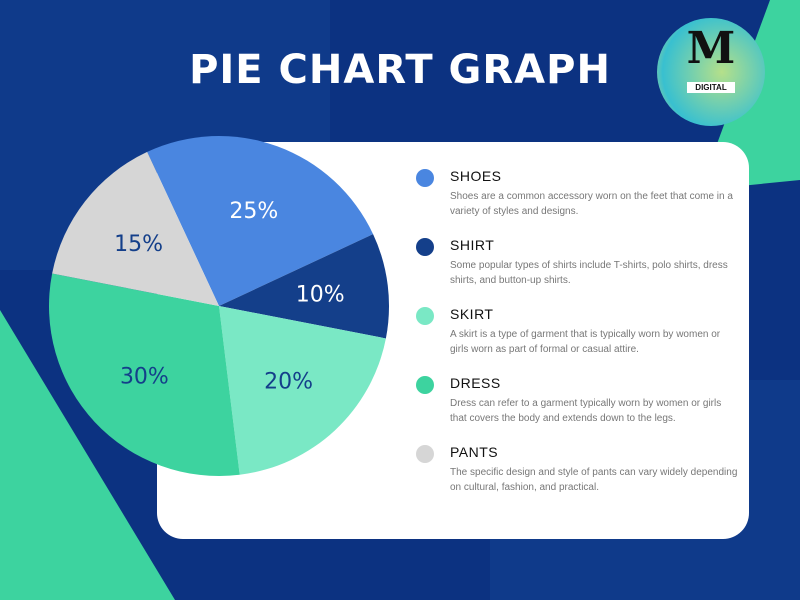  I want to click on legend-name: SHIRT, so click(472, 245).